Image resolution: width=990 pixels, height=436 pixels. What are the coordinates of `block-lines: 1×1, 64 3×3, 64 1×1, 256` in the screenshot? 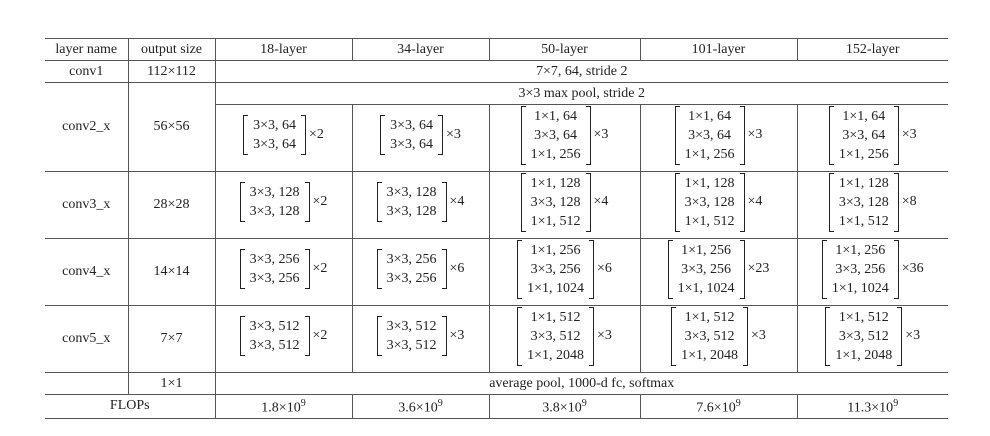 It's located at (556, 135).